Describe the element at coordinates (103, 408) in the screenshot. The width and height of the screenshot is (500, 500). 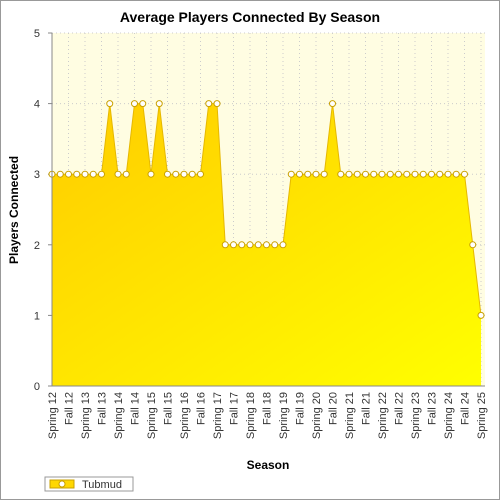
I see `x-tick-label: Fall 13` at that location.